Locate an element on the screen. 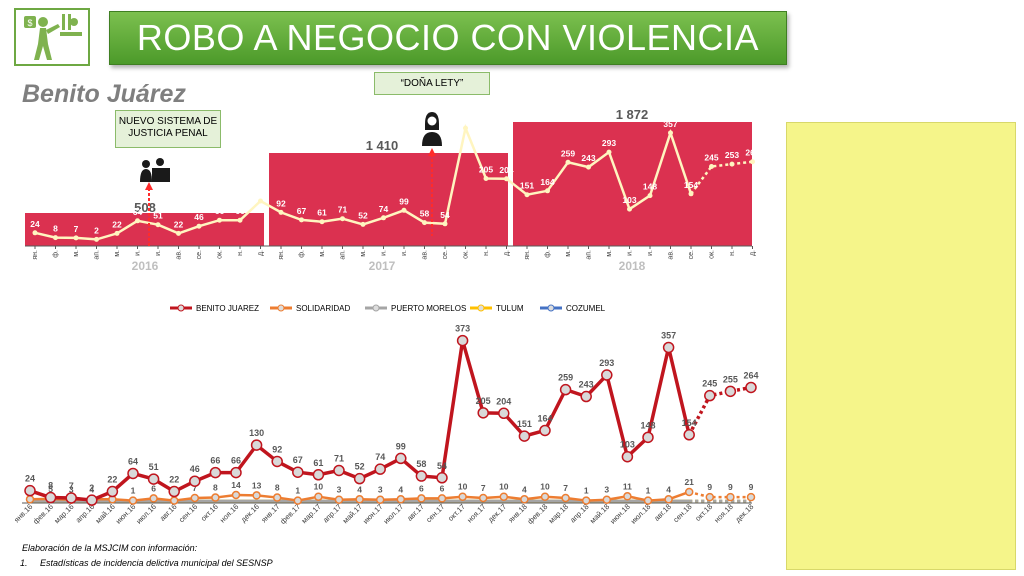  data-label: 261 is located at coordinates (752, 153).